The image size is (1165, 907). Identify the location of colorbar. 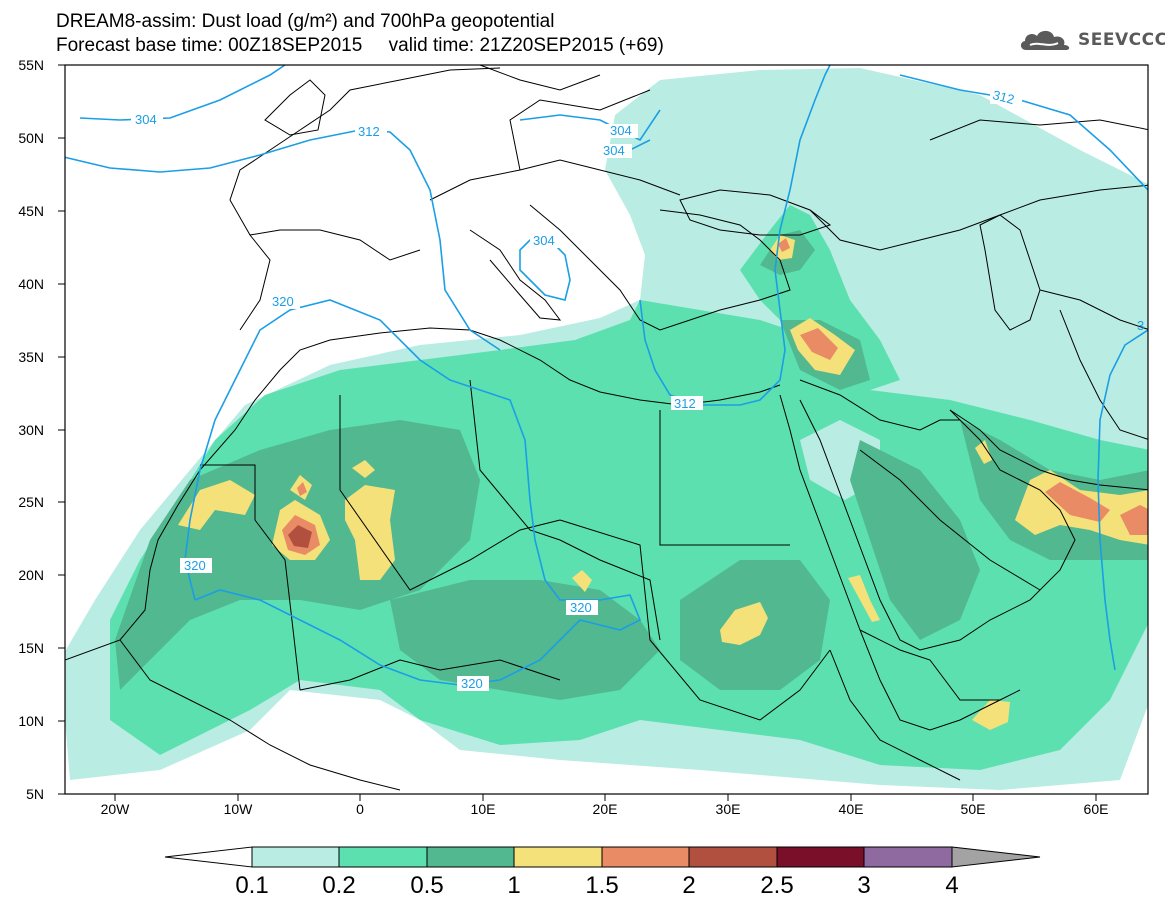
(602, 857).